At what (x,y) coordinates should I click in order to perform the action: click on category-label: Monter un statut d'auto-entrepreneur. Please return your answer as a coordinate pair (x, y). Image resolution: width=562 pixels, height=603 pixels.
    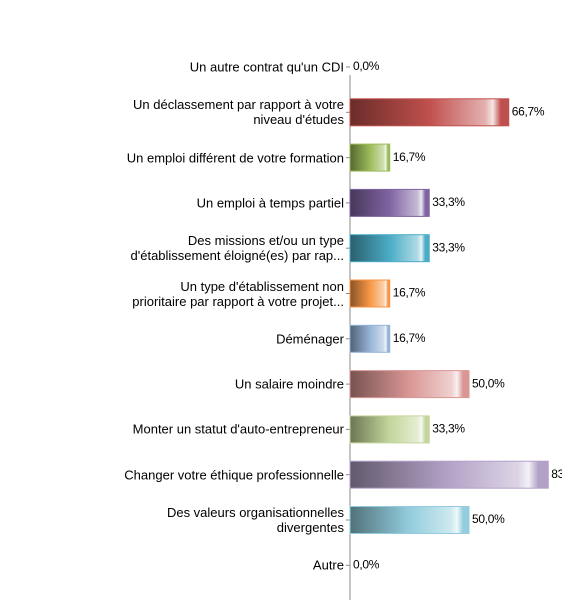
    Looking at the image, I should click on (238, 429).